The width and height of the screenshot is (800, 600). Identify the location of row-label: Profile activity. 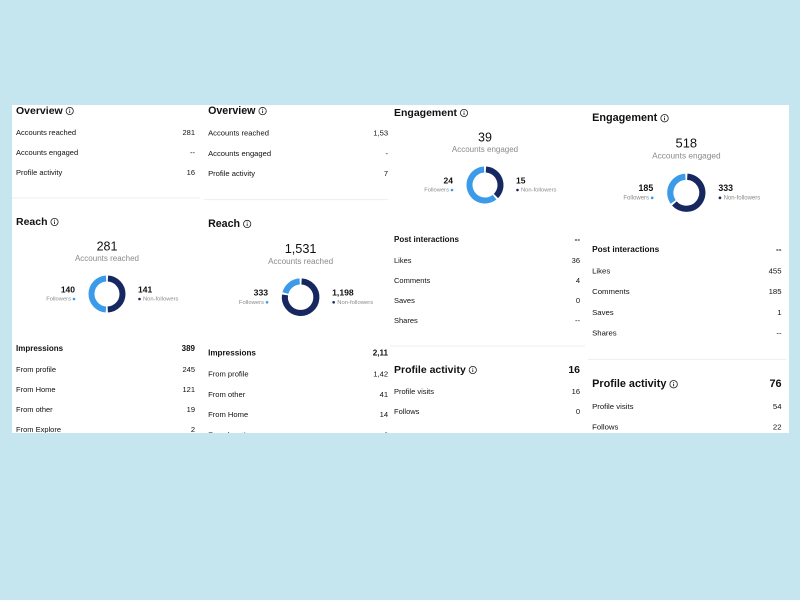
(231, 173).